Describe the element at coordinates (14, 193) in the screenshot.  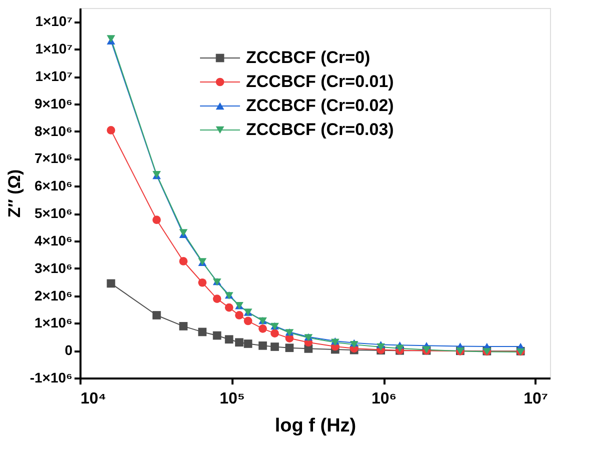
I see `y-axis-title: Z″ (Ω)` at that location.